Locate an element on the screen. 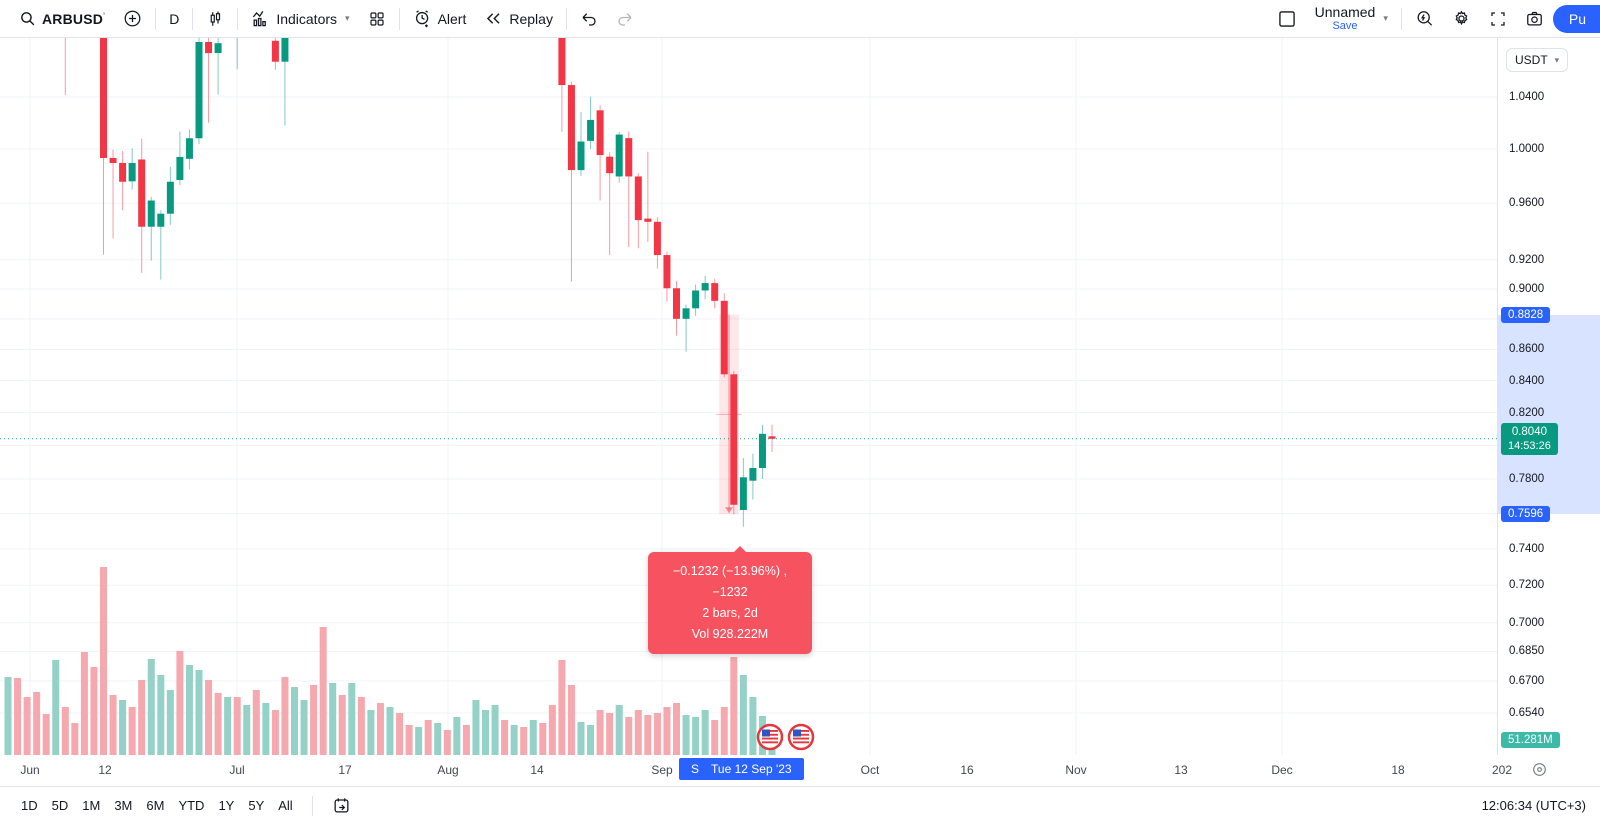  session-marker: S is located at coordinates (695, 769).